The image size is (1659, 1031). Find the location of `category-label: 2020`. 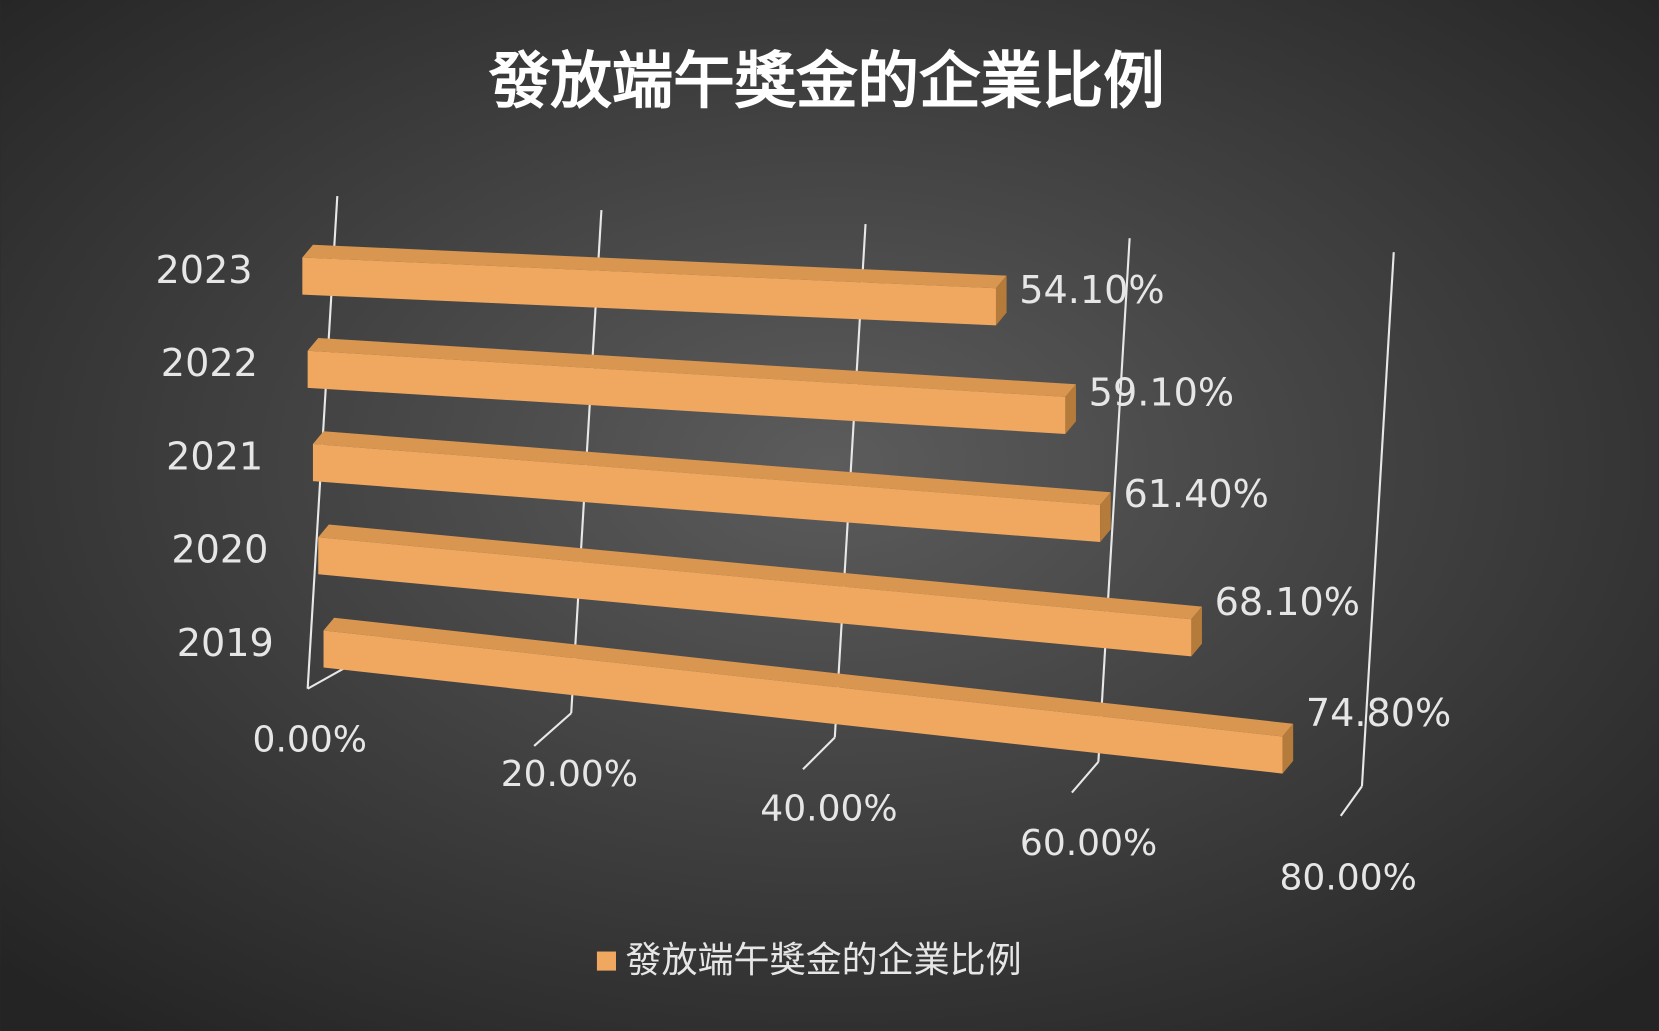

category-label: 2020 is located at coordinates (219, 550).